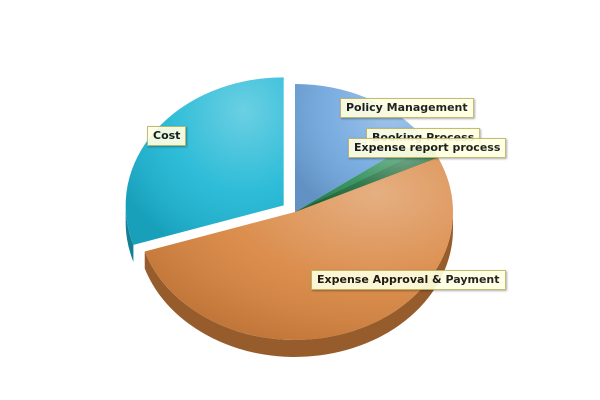 Image resolution: width=600 pixels, height=400 pixels. I want to click on slice-label: Policy Management, so click(407, 108).